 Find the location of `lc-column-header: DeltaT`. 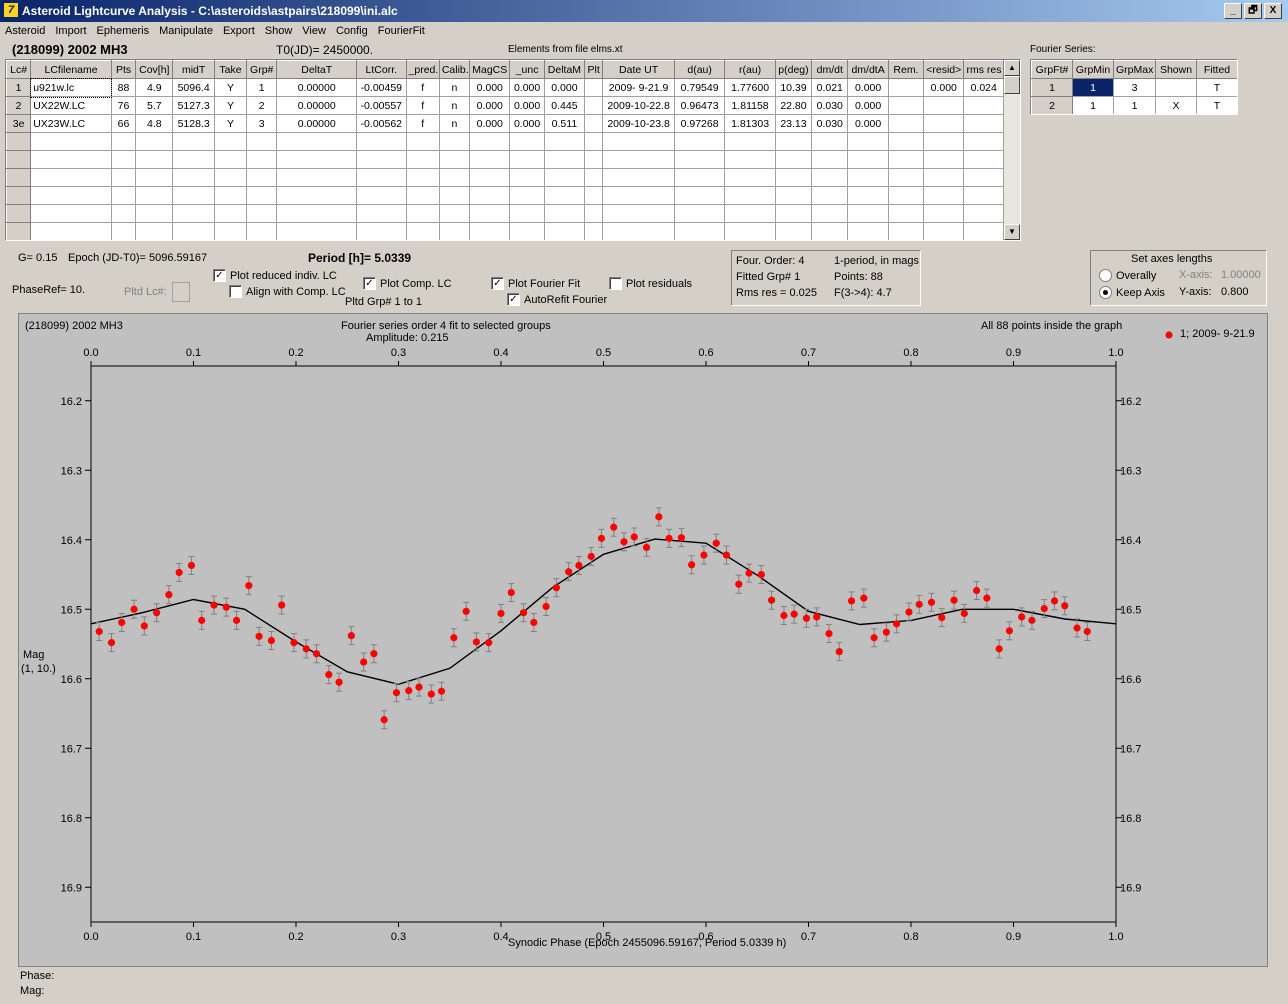

lc-column-header: DeltaT is located at coordinates (317, 69).